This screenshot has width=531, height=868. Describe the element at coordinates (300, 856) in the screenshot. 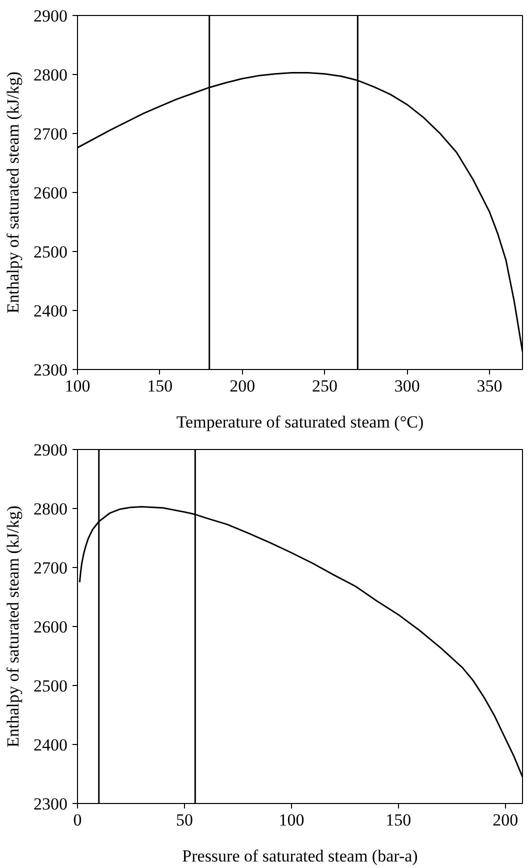

I see `x-axis-title: Pressure of saturated steam (bar-a)` at that location.